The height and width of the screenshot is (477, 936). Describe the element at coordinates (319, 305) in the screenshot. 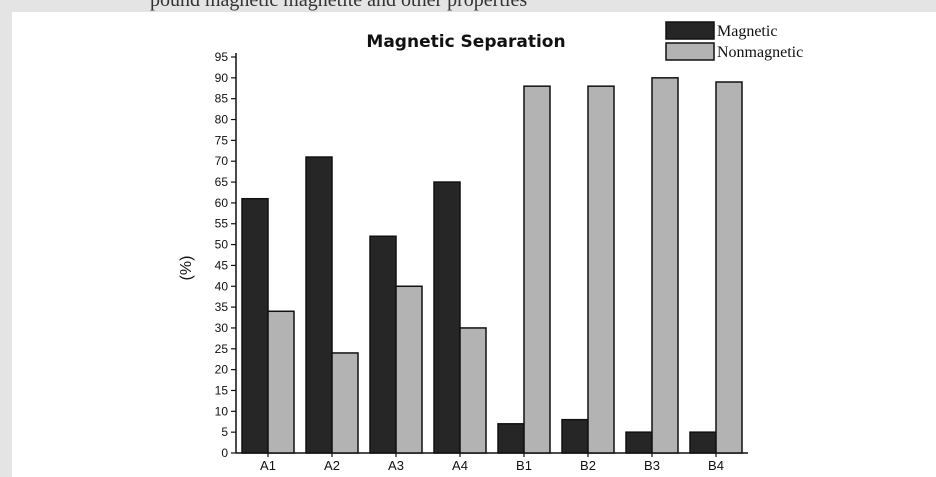

I see `bar-magnetic-a2` at that location.